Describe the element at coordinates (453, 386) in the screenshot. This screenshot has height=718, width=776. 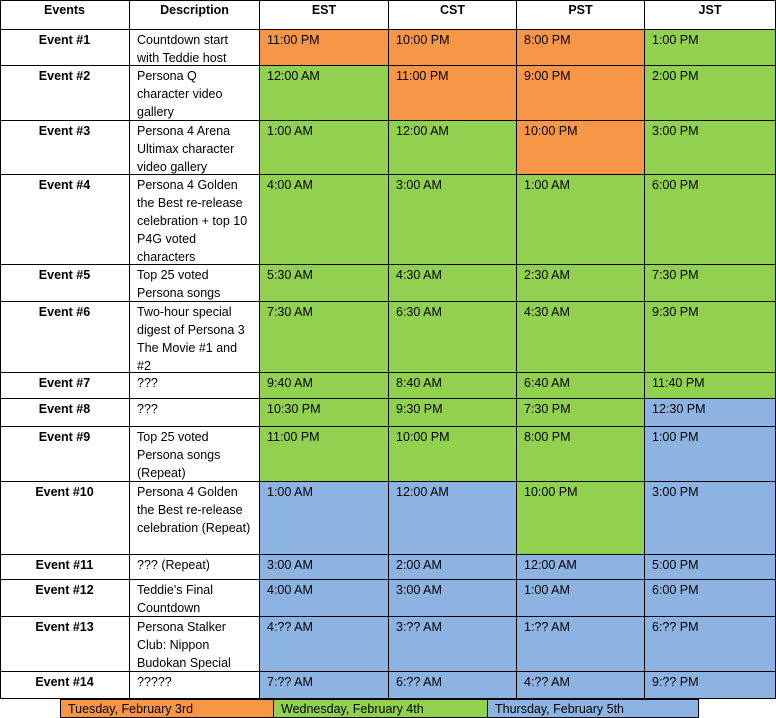
I see `time-cell: 8:40 AM` at that location.